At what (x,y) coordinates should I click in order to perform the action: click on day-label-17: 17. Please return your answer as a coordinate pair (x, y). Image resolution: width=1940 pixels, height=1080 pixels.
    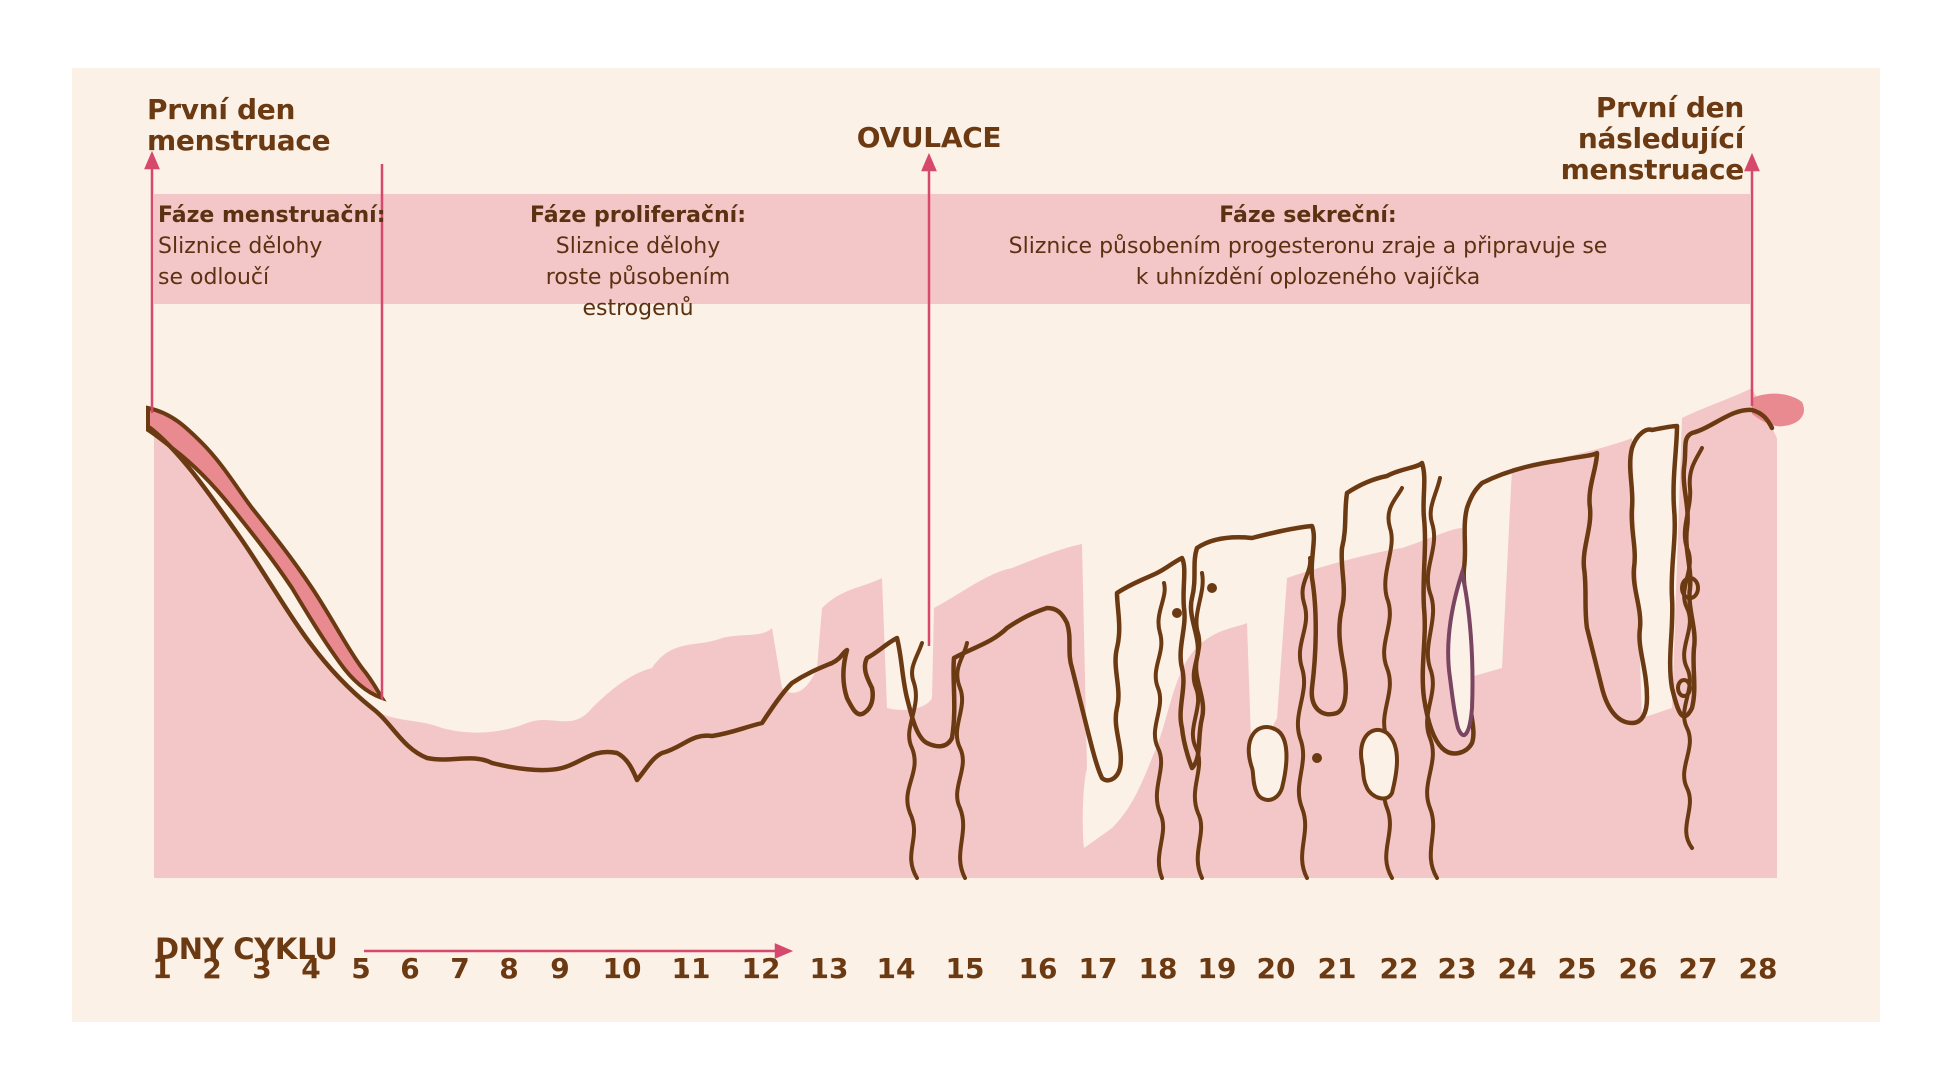
    Looking at the image, I should click on (1098, 968).